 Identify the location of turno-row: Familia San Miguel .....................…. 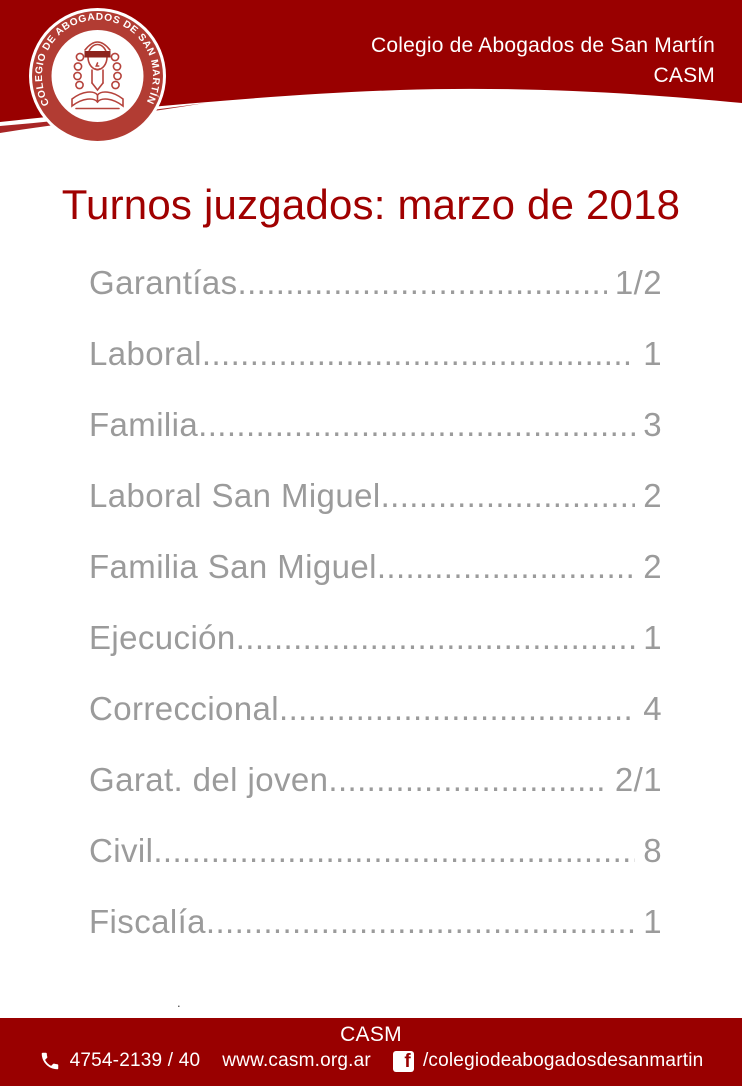
(375, 566).